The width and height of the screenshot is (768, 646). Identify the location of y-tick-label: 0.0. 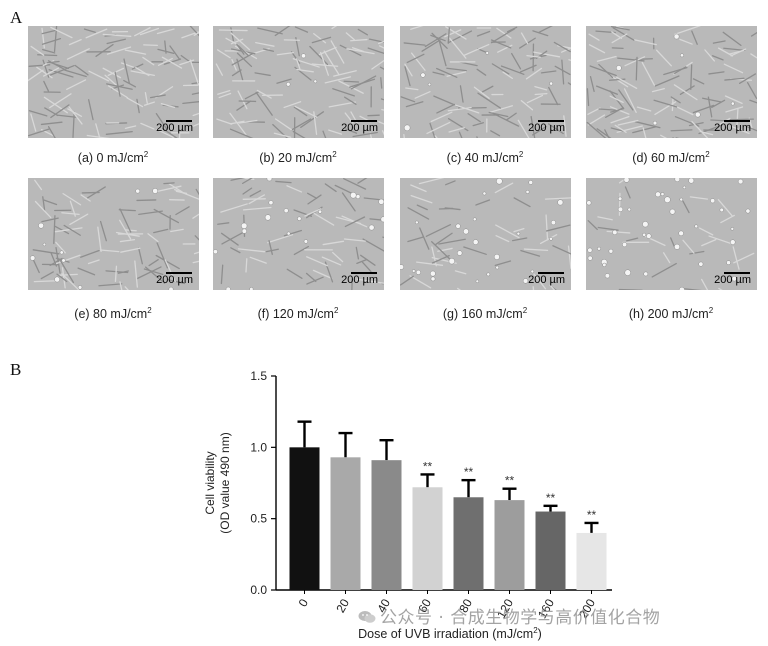
(258, 590).